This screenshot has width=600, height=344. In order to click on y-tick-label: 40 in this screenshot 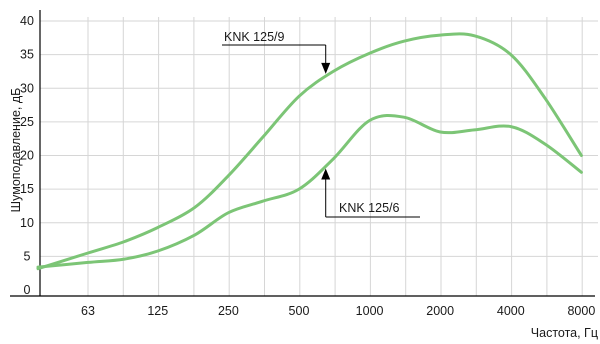, I will do `click(27, 21)`.